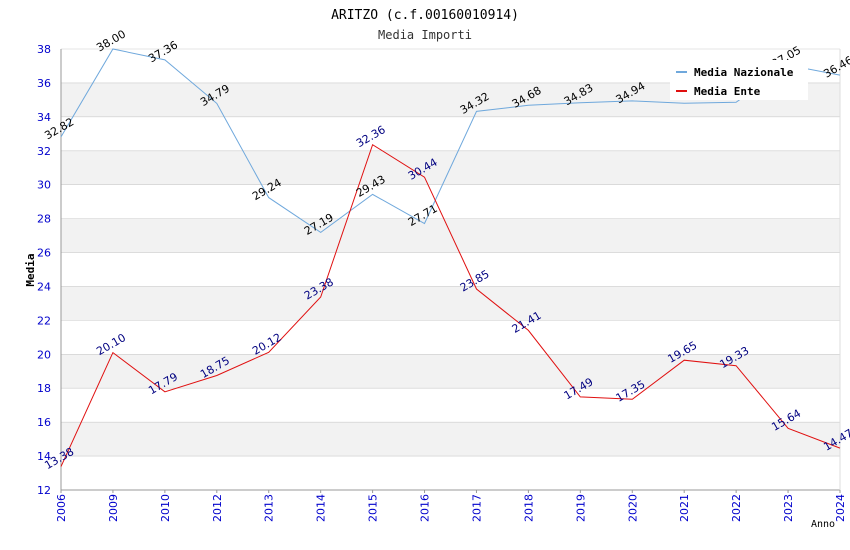 The image size is (850, 550). Describe the element at coordinates (113, 508) in the screenshot. I see `x-tick-label: 2009` at that location.